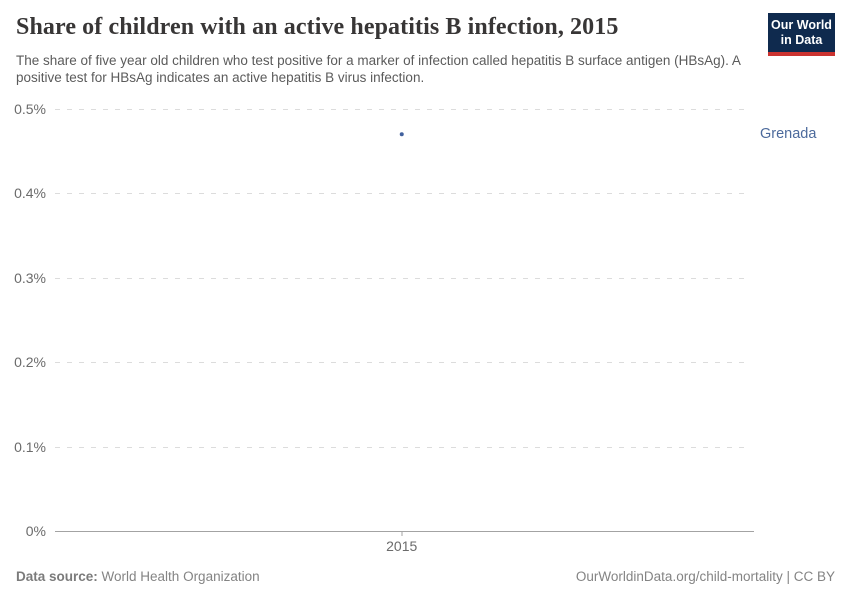 The width and height of the screenshot is (850, 600). Describe the element at coordinates (401, 134) in the screenshot. I see `data-point-grenada` at that location.